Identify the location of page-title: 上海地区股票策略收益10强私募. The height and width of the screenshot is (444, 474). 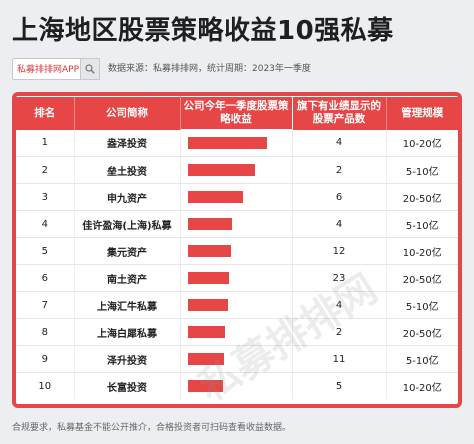
(203, 31).